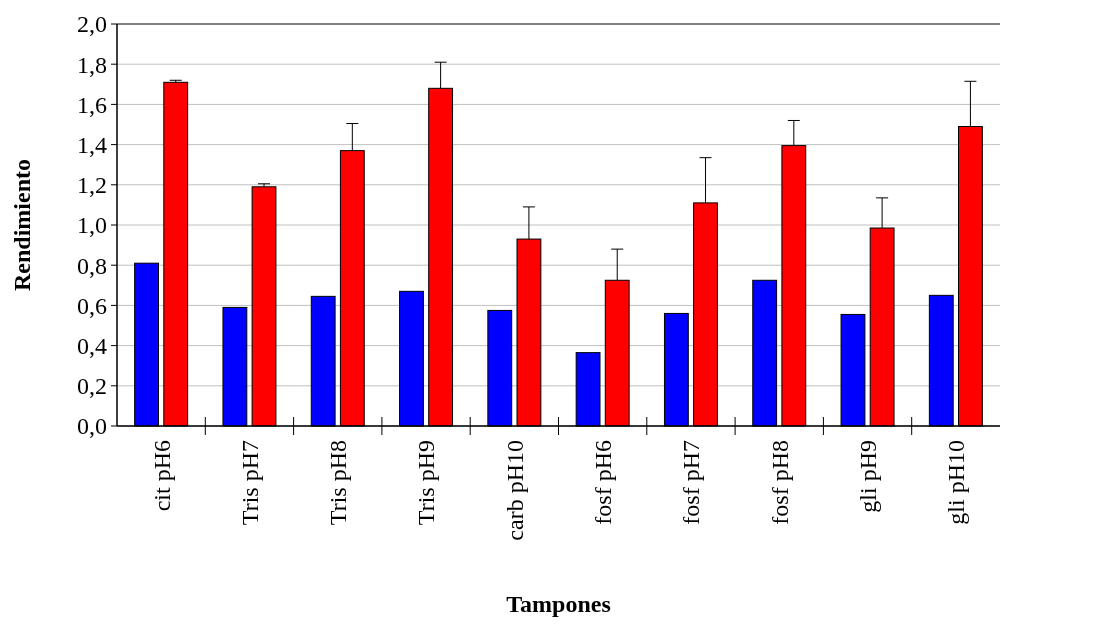  I want to click on y-tick-label: 0,0, so click(92, 426).